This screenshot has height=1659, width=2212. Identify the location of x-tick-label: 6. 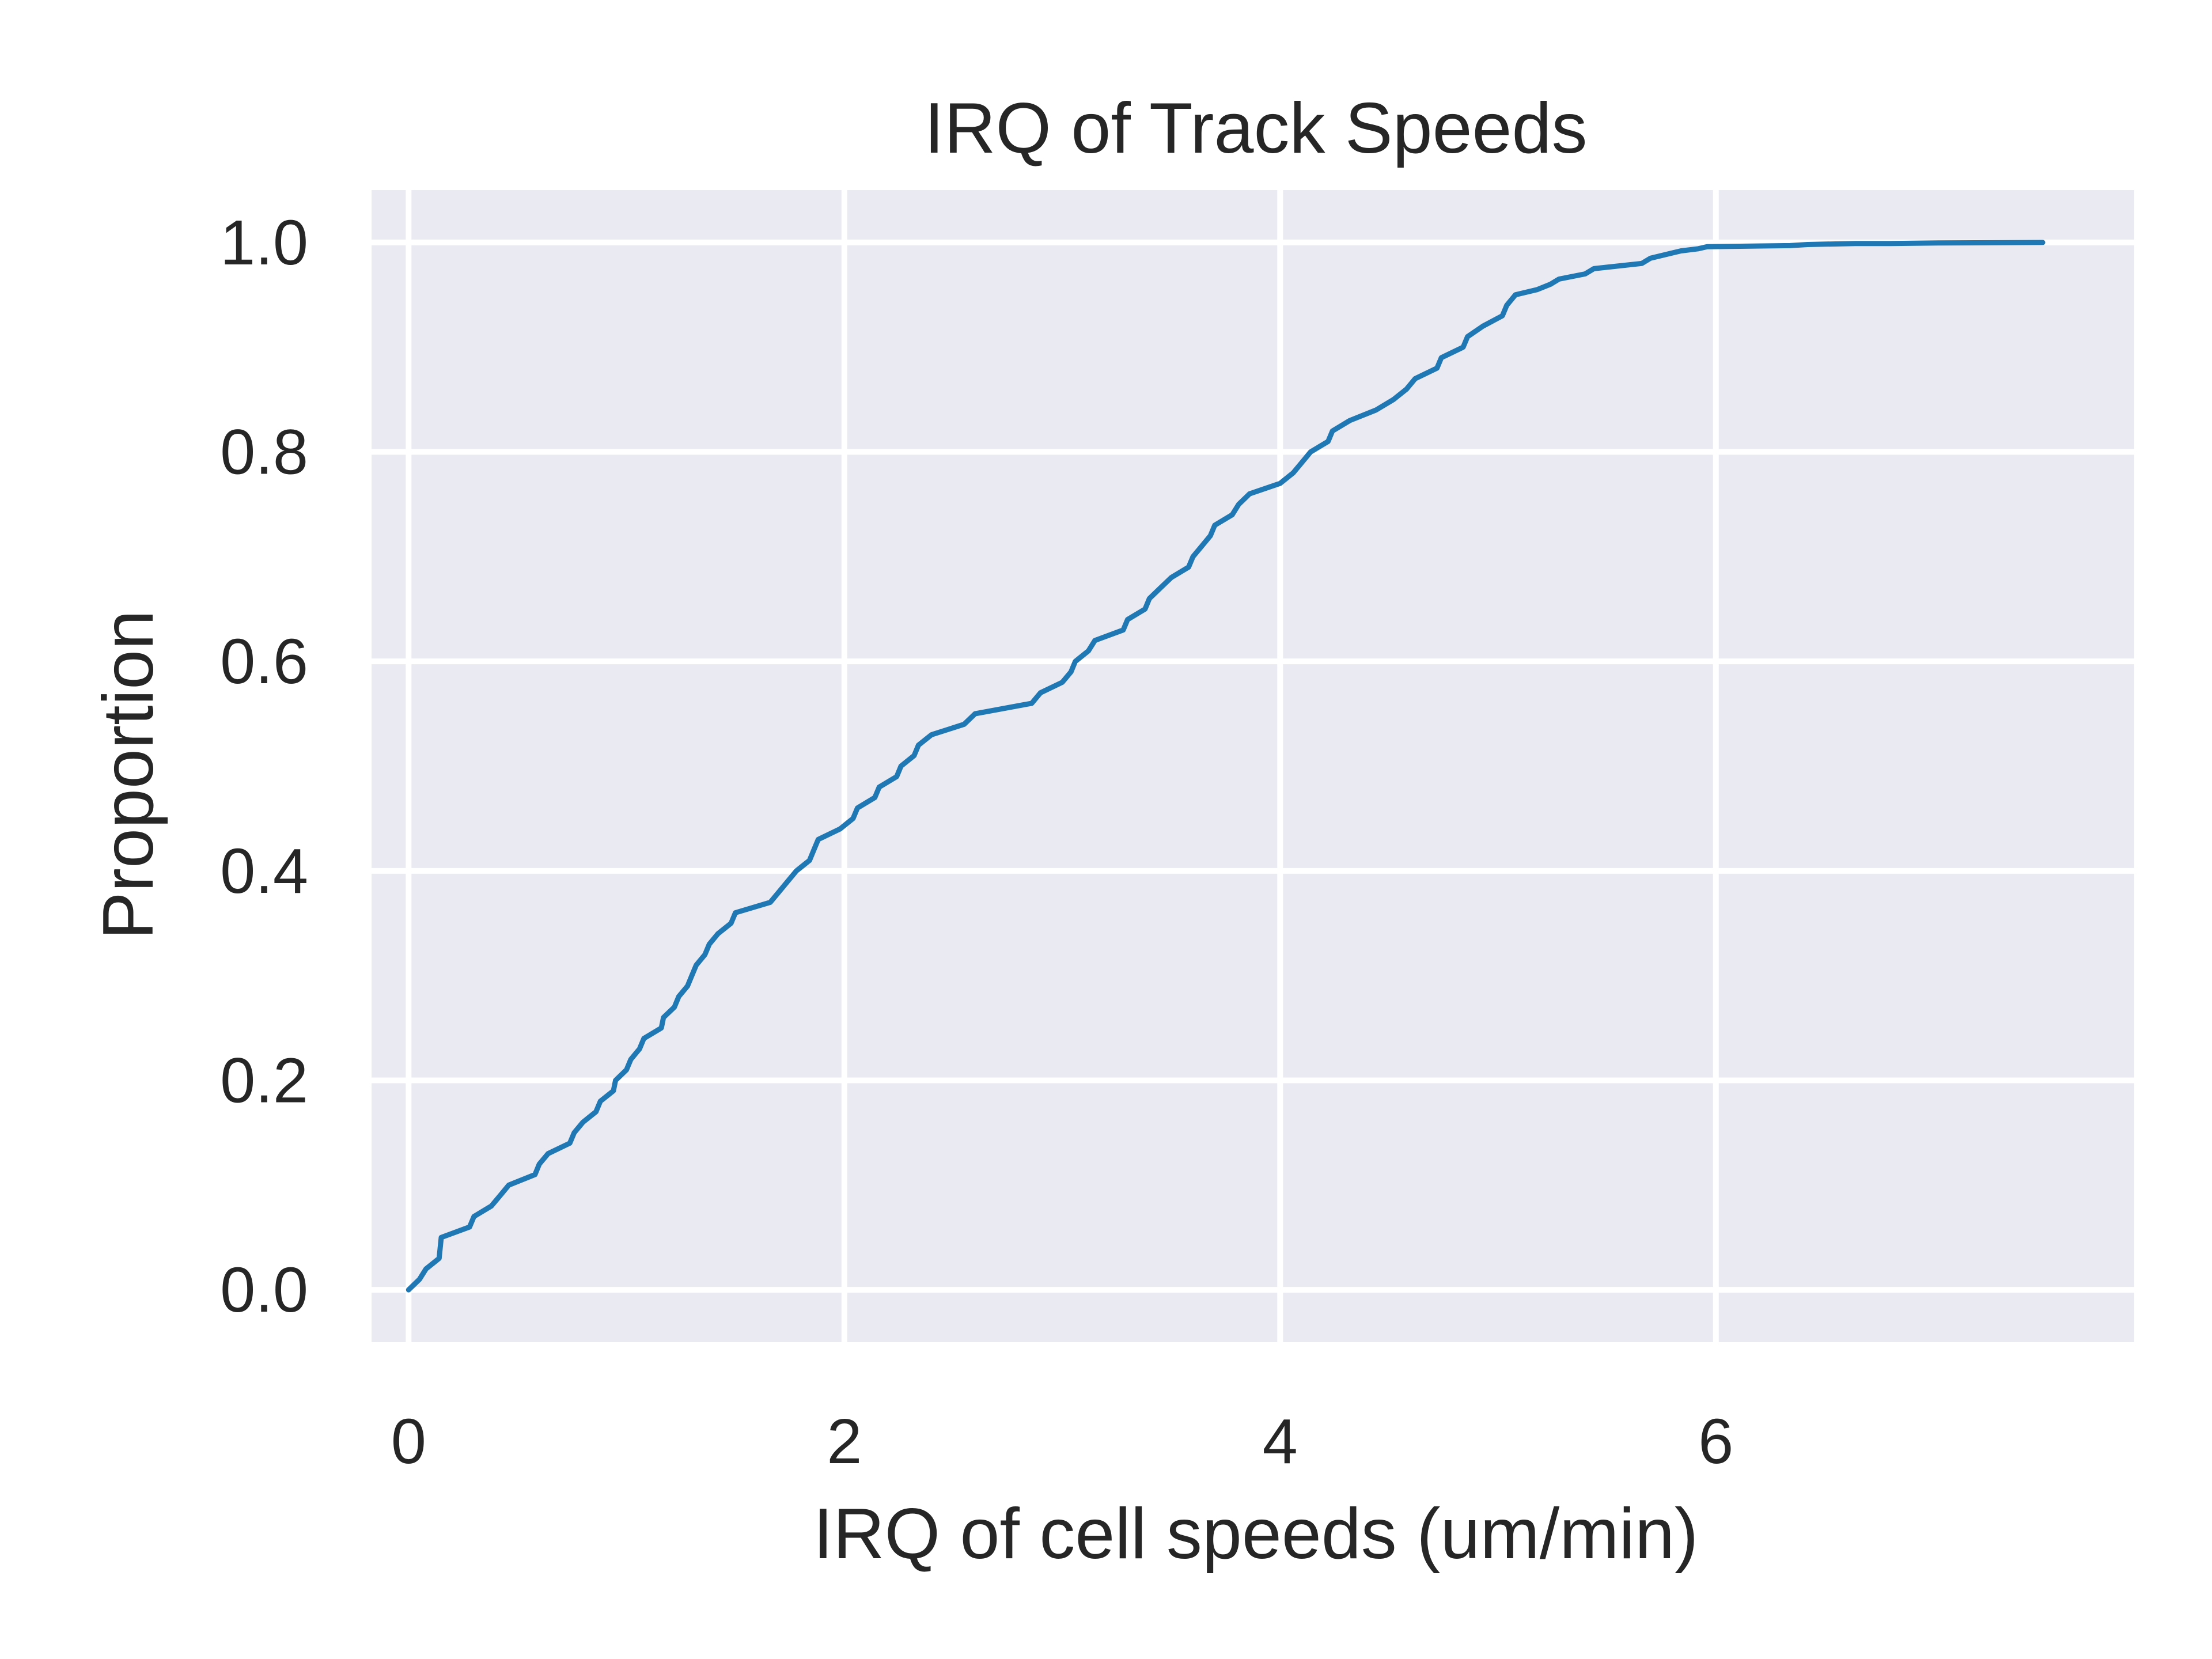
(1715, 1441).